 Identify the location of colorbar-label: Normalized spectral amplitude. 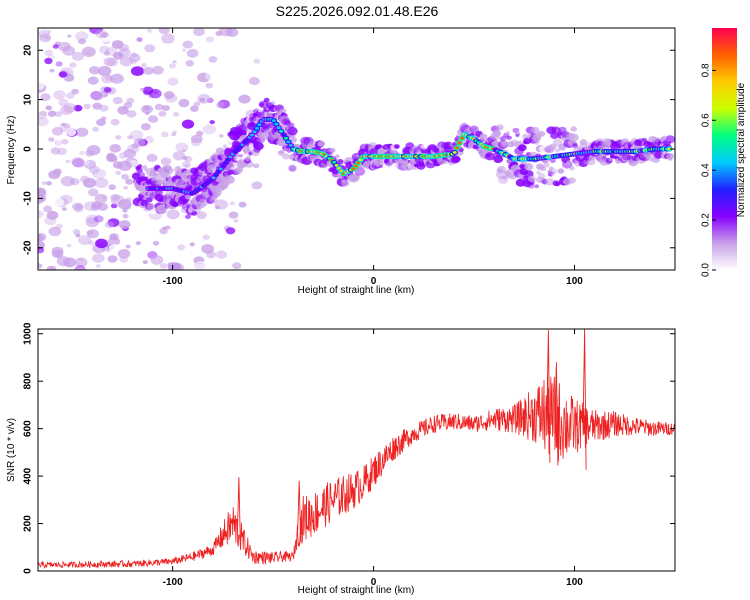
(741, 149).